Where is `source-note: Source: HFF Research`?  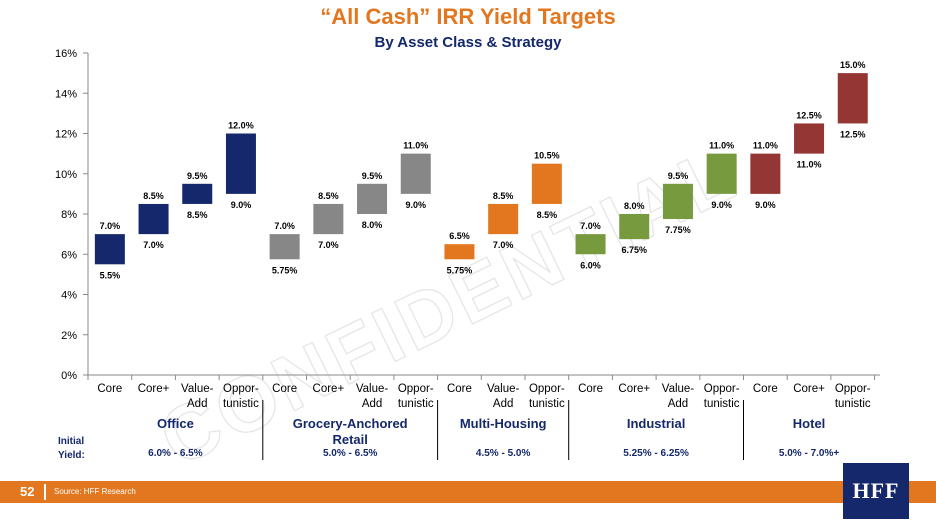
source-note: Source: HFF Research is located at coordinates (95, 491).